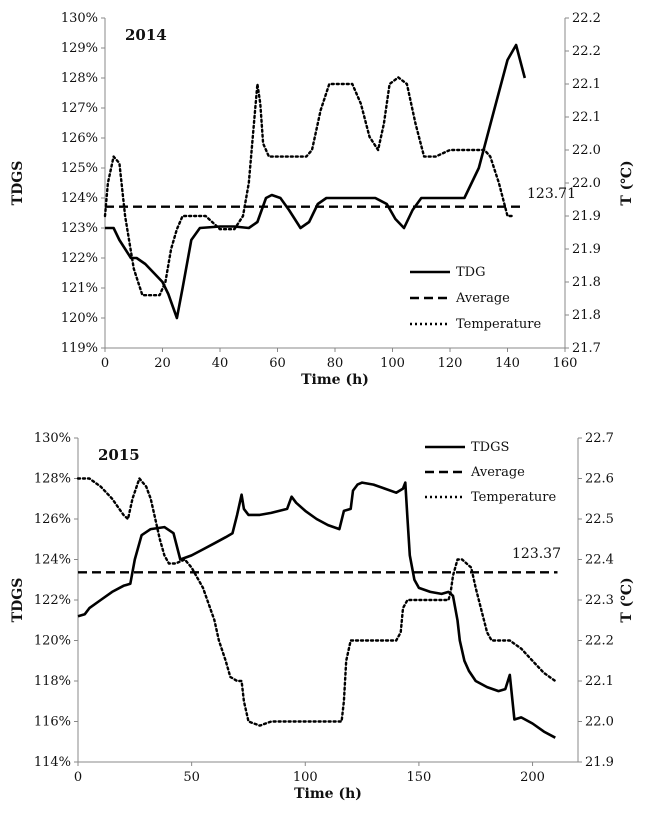 This screenshot has height=813, width=646. What do you see at coordinates (507, 363) in the screenshot?
I see `x-tick-label: 140` at bounding box center [507, 363].